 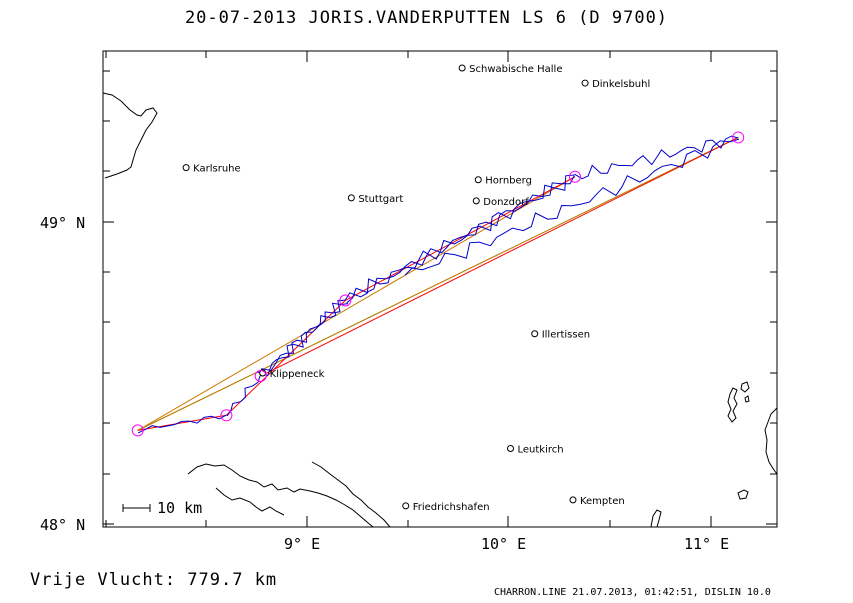 I want to click on x-tick-11e: 11° E, so click(x=706, y=544).